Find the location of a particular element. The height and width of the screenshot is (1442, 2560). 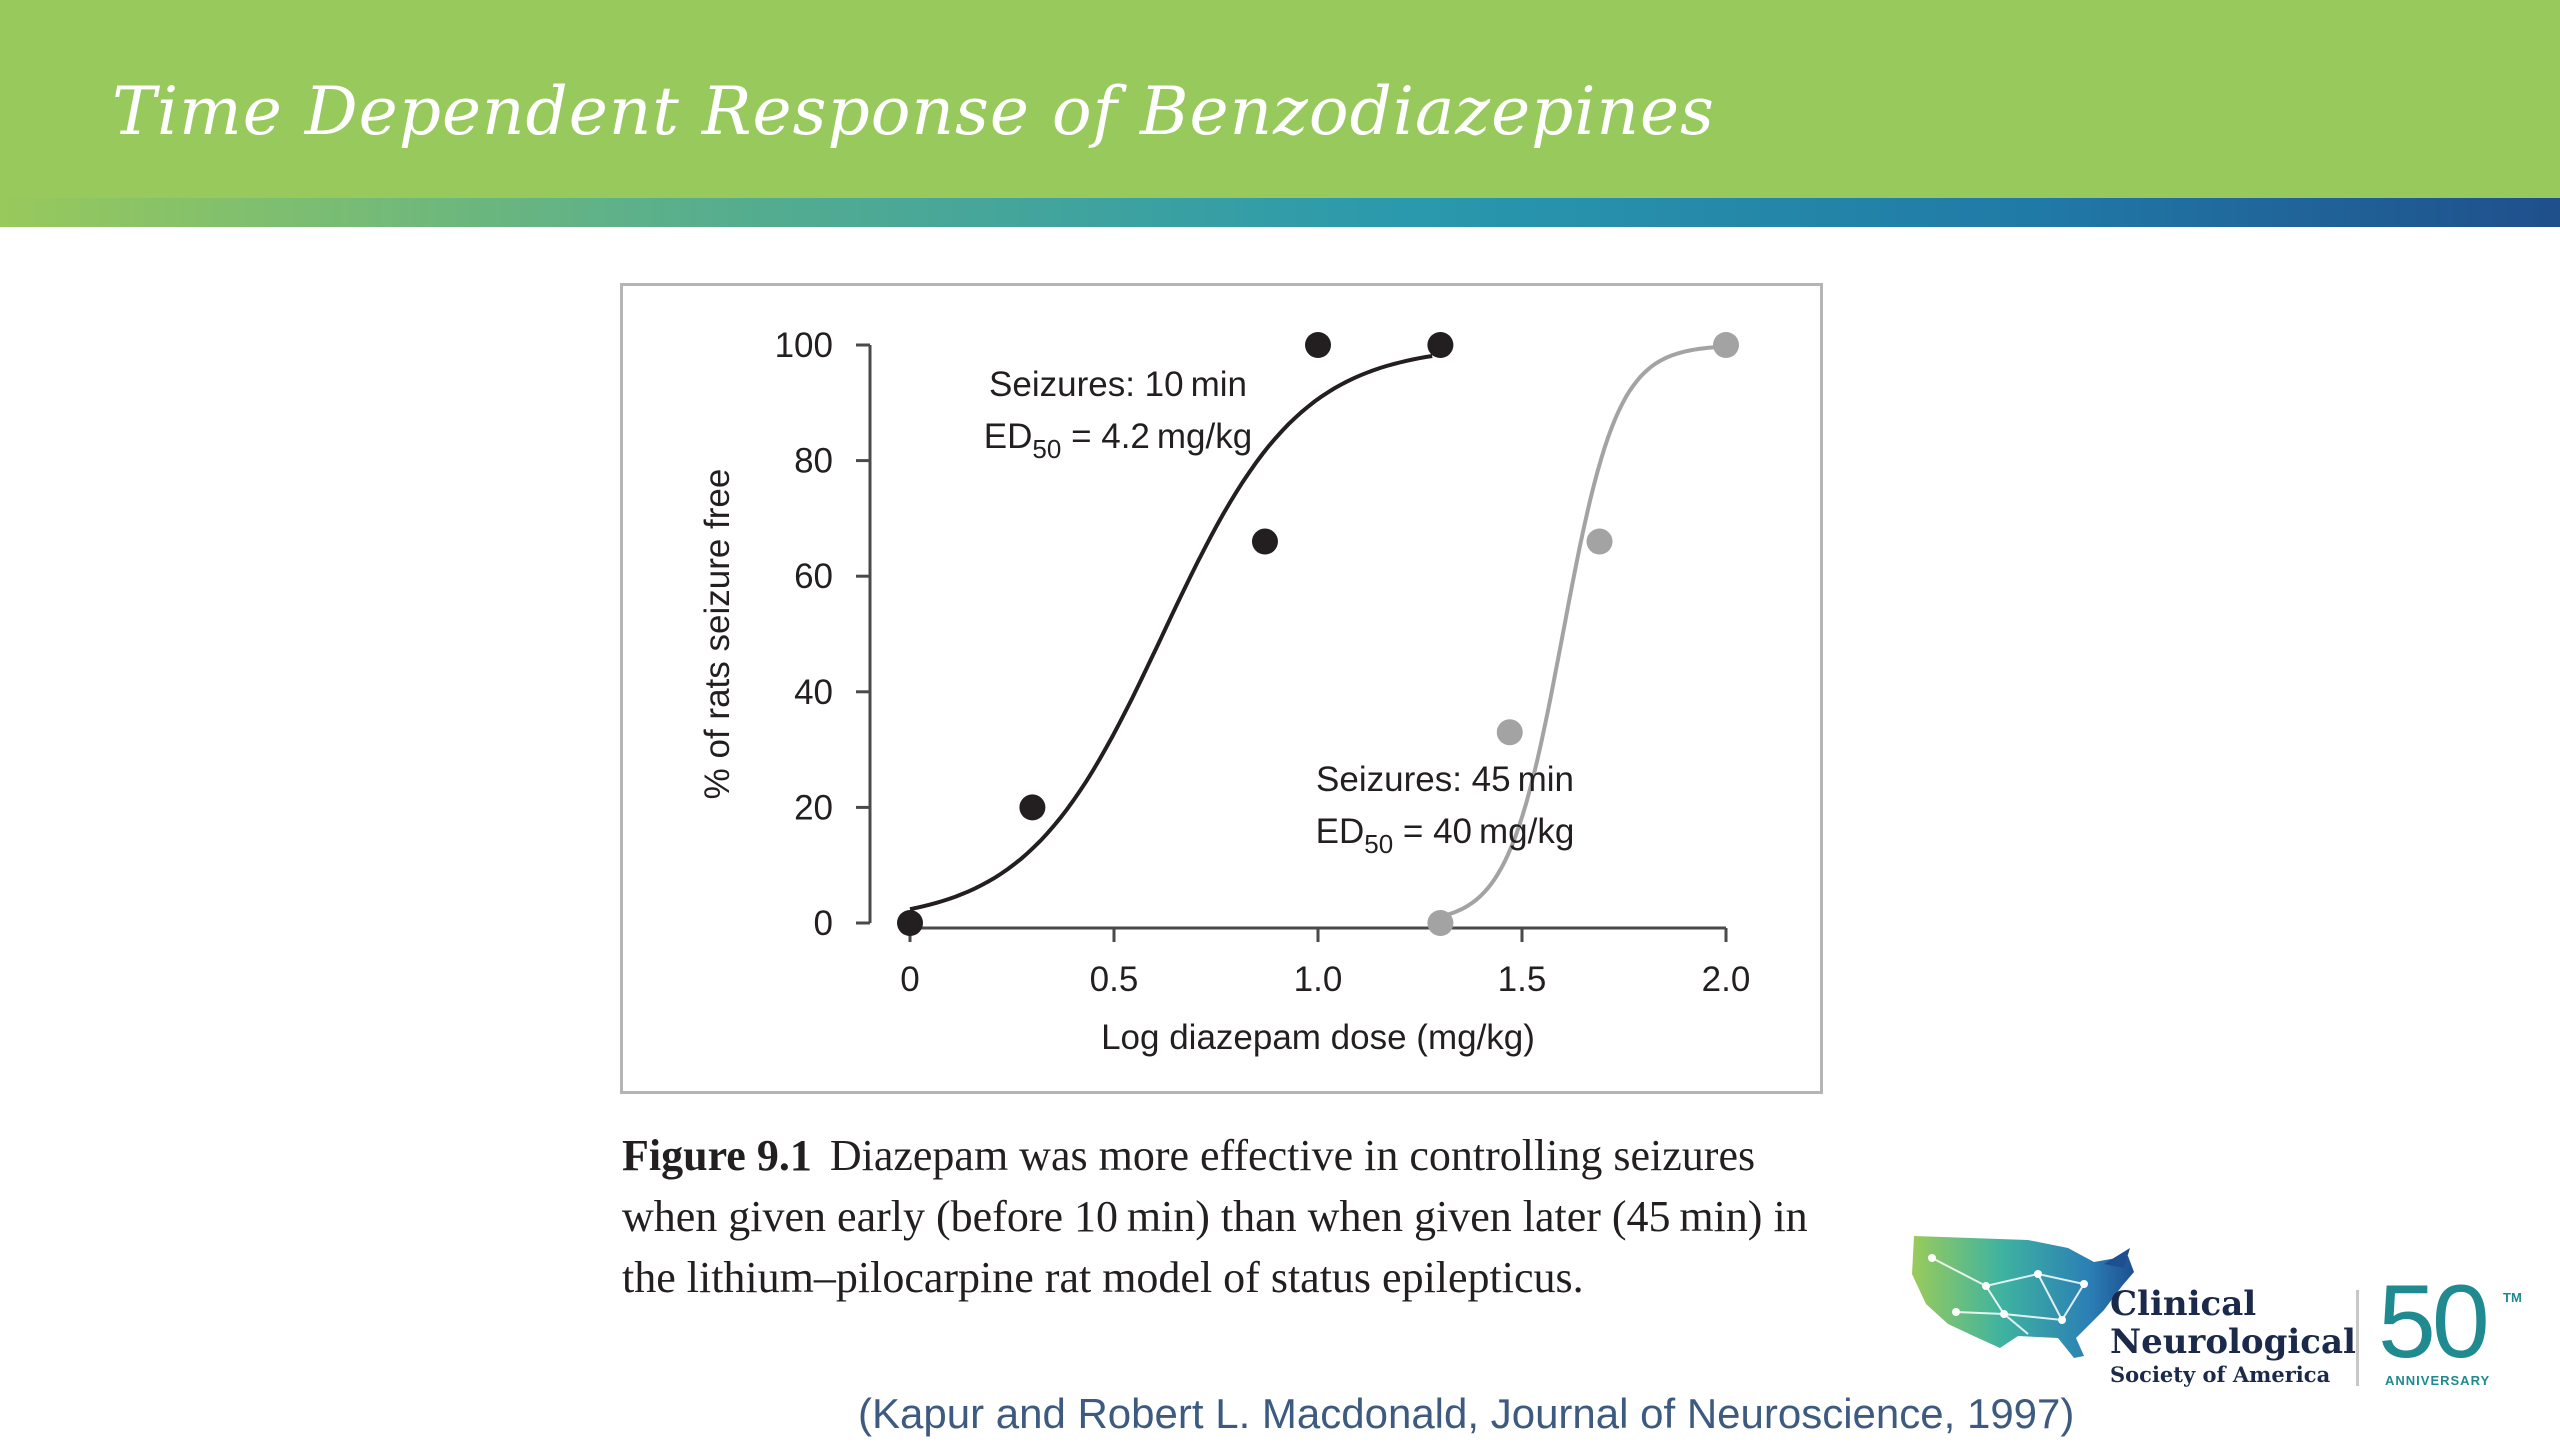

y-tick-label: 20 is located at coordinates (813, 807).